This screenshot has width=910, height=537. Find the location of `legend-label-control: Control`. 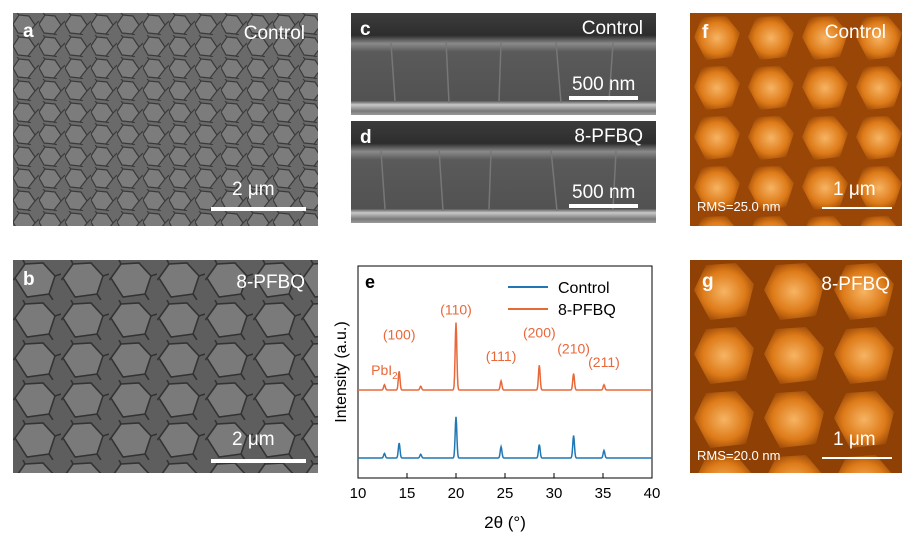

legend-label-control: Control is located at coordinates (584, 288).